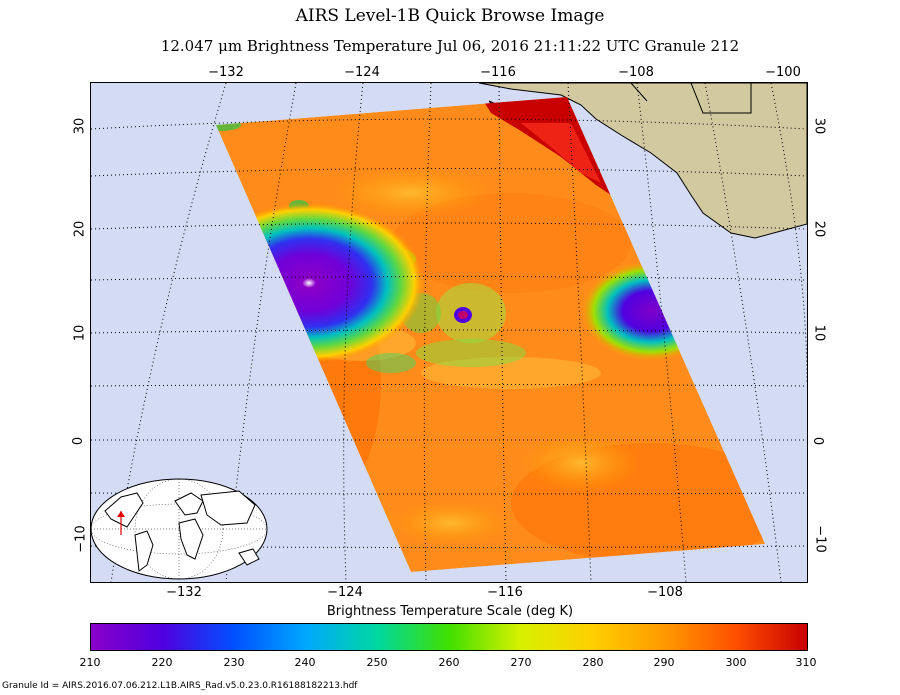  Describe the element at coordinates (162, 662) in the screenshot. I see `colorbar-tick: 220` at that location.